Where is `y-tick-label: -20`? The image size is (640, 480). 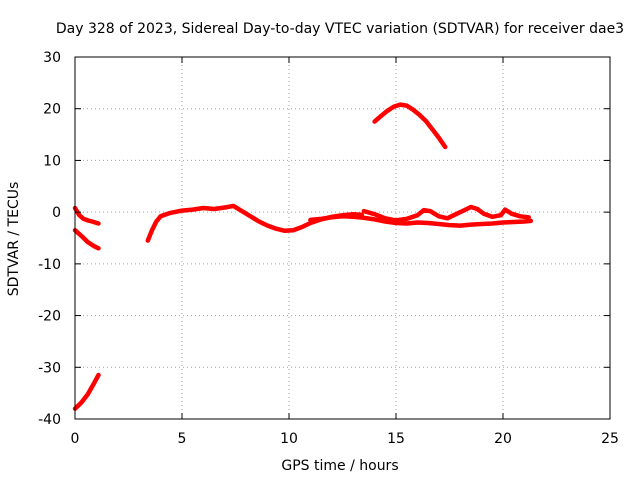
y-tick-label: -20 is located at coordinates (49, 317).